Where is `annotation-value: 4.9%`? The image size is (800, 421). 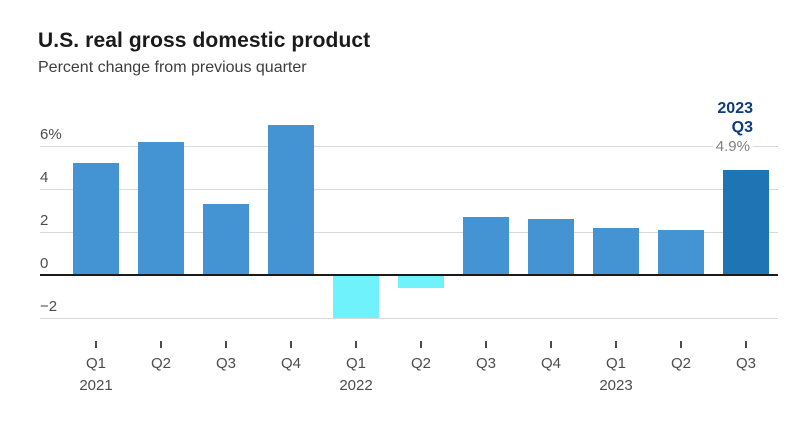 annotation-value: 4.9% is located at coordinates (732, 146).